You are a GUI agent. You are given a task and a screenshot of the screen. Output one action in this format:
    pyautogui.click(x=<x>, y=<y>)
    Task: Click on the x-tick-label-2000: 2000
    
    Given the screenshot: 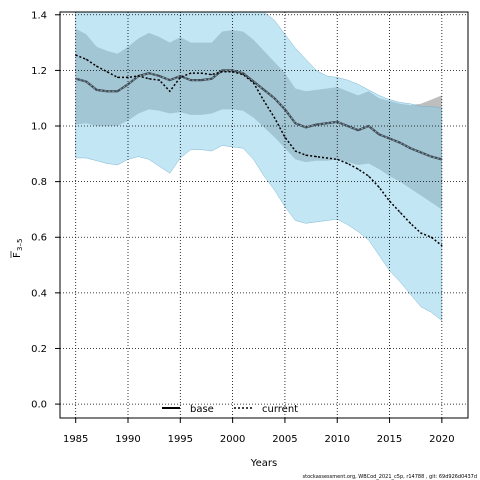 What is the action you would take?
    pyautogui.click(x=232, y=439)
    